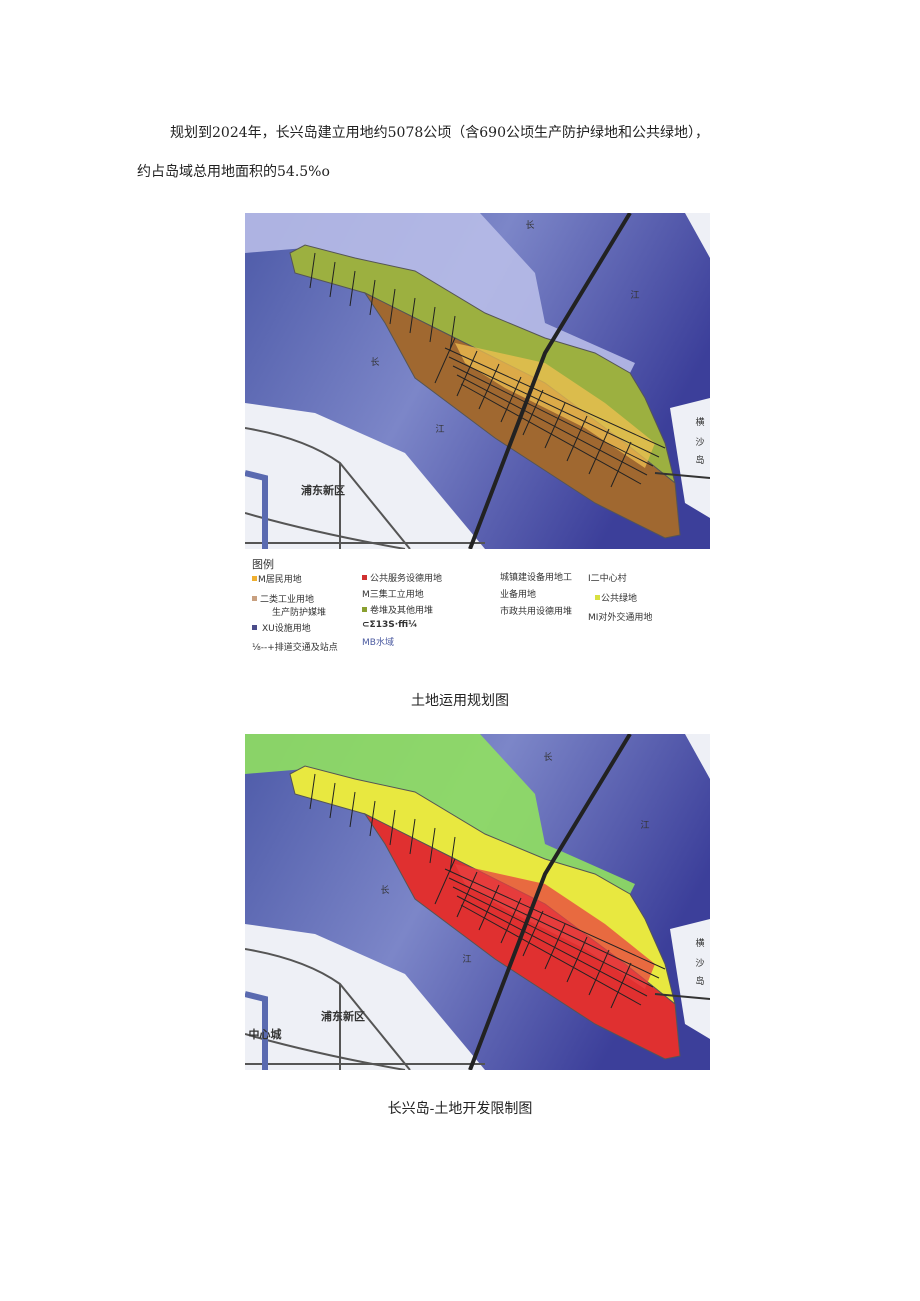 This screenshot has width=920, height=1301. Describe the element at coordinates (518, 595) in the screenshot. I see `legend-item: 业备用地` at that location.